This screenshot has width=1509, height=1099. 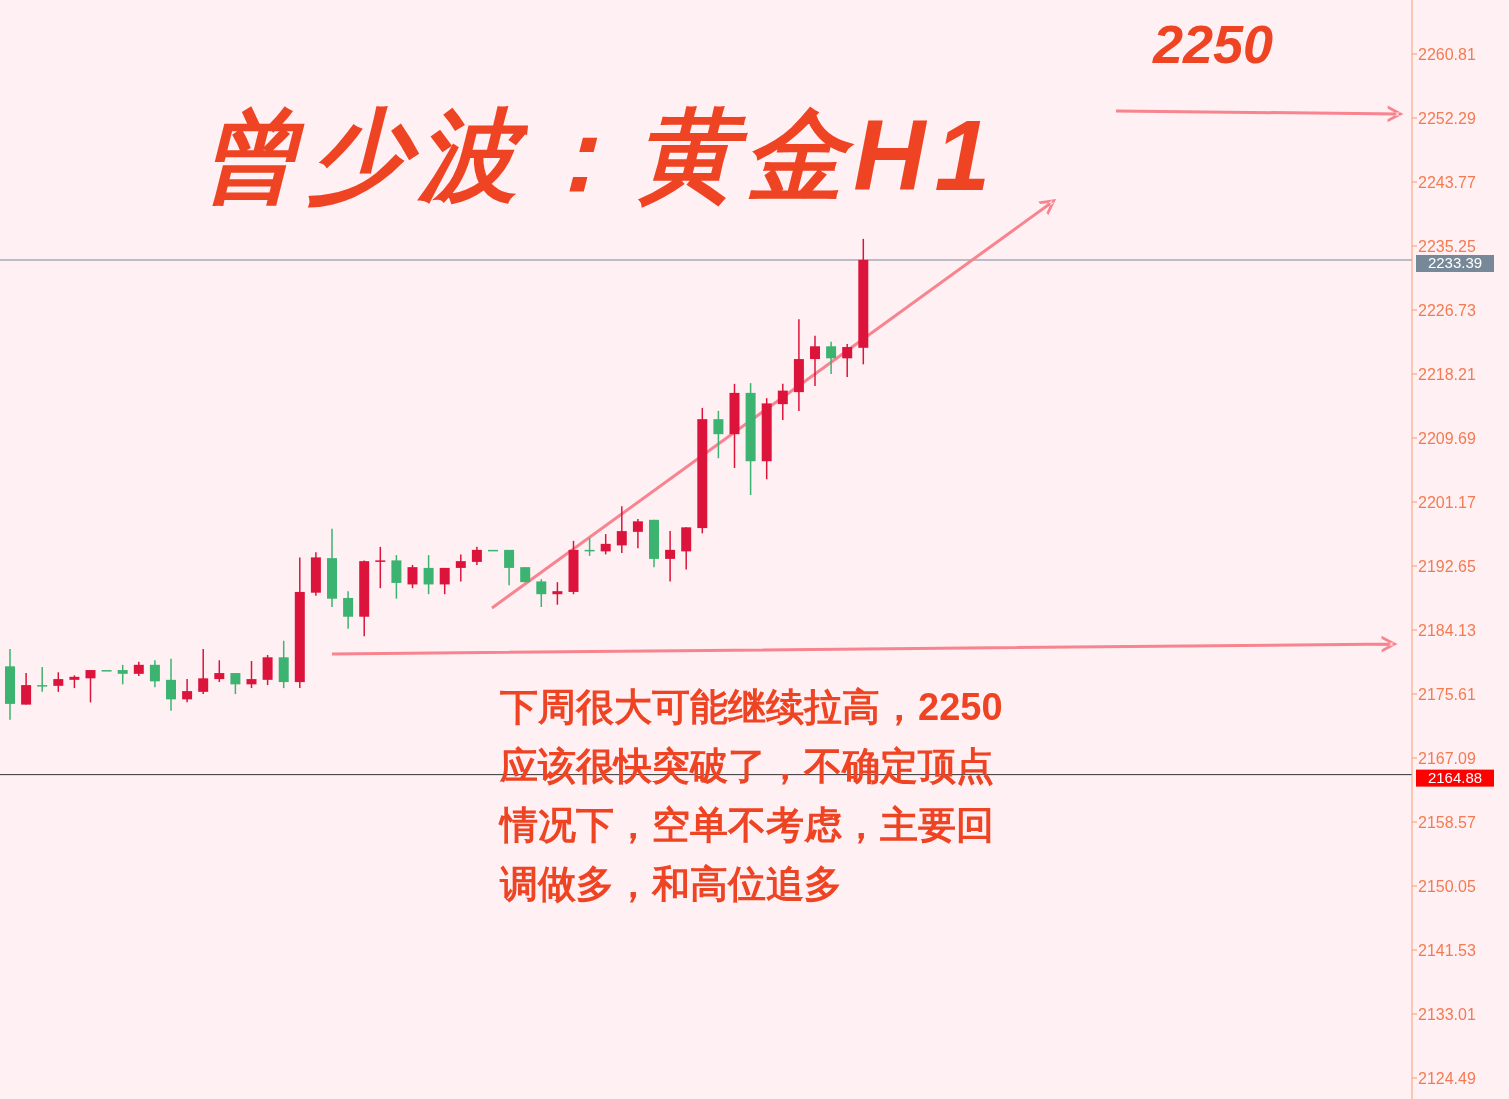 I want to click on y-tick-label: 2252.29, so click(x=1447, y=118).